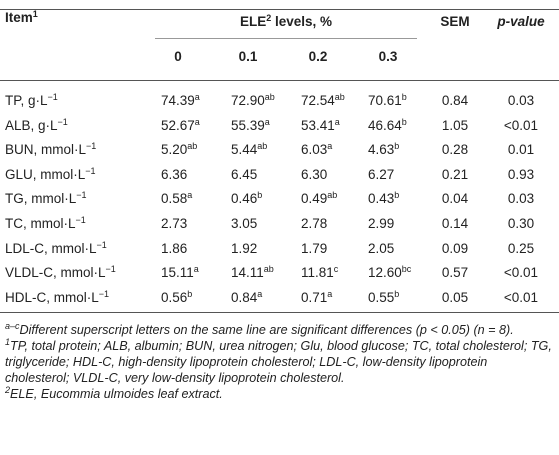 The height and width of the screenshot is (455, 559). I want to click on value-cell: 74.39a, so click(180, 101).